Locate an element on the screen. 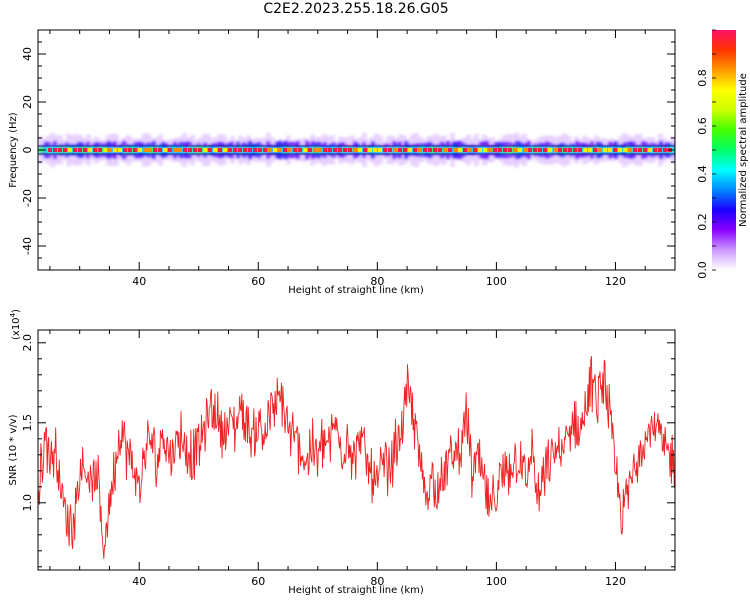 This screenshot has height=600, width=750. snr-multiplier-label: (x104) is located at coordinates (15, 324).